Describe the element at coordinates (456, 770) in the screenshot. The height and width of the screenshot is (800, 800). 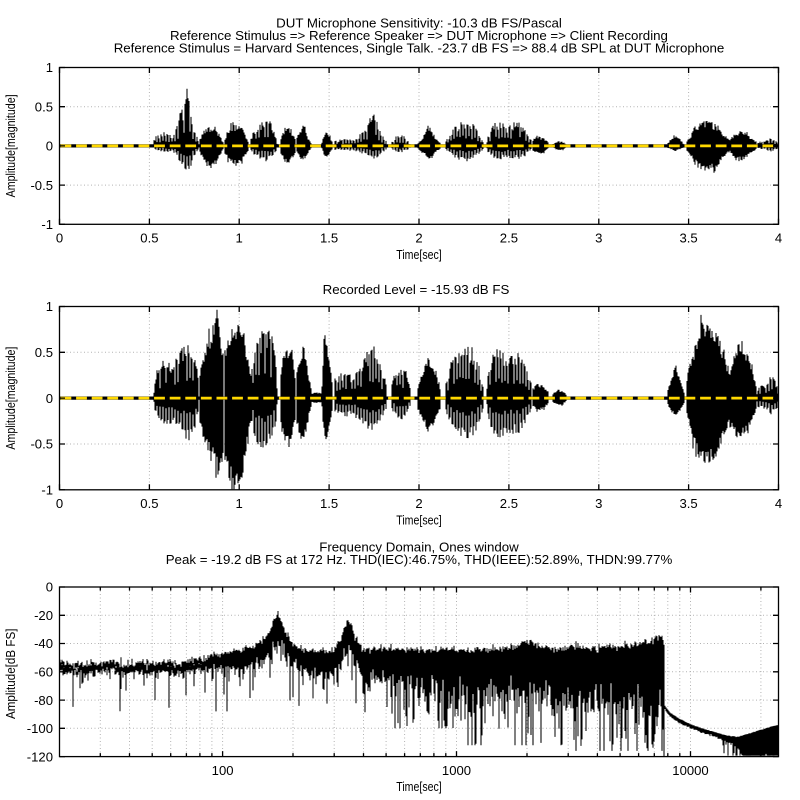
I see `svg-text: 1000` at that location.